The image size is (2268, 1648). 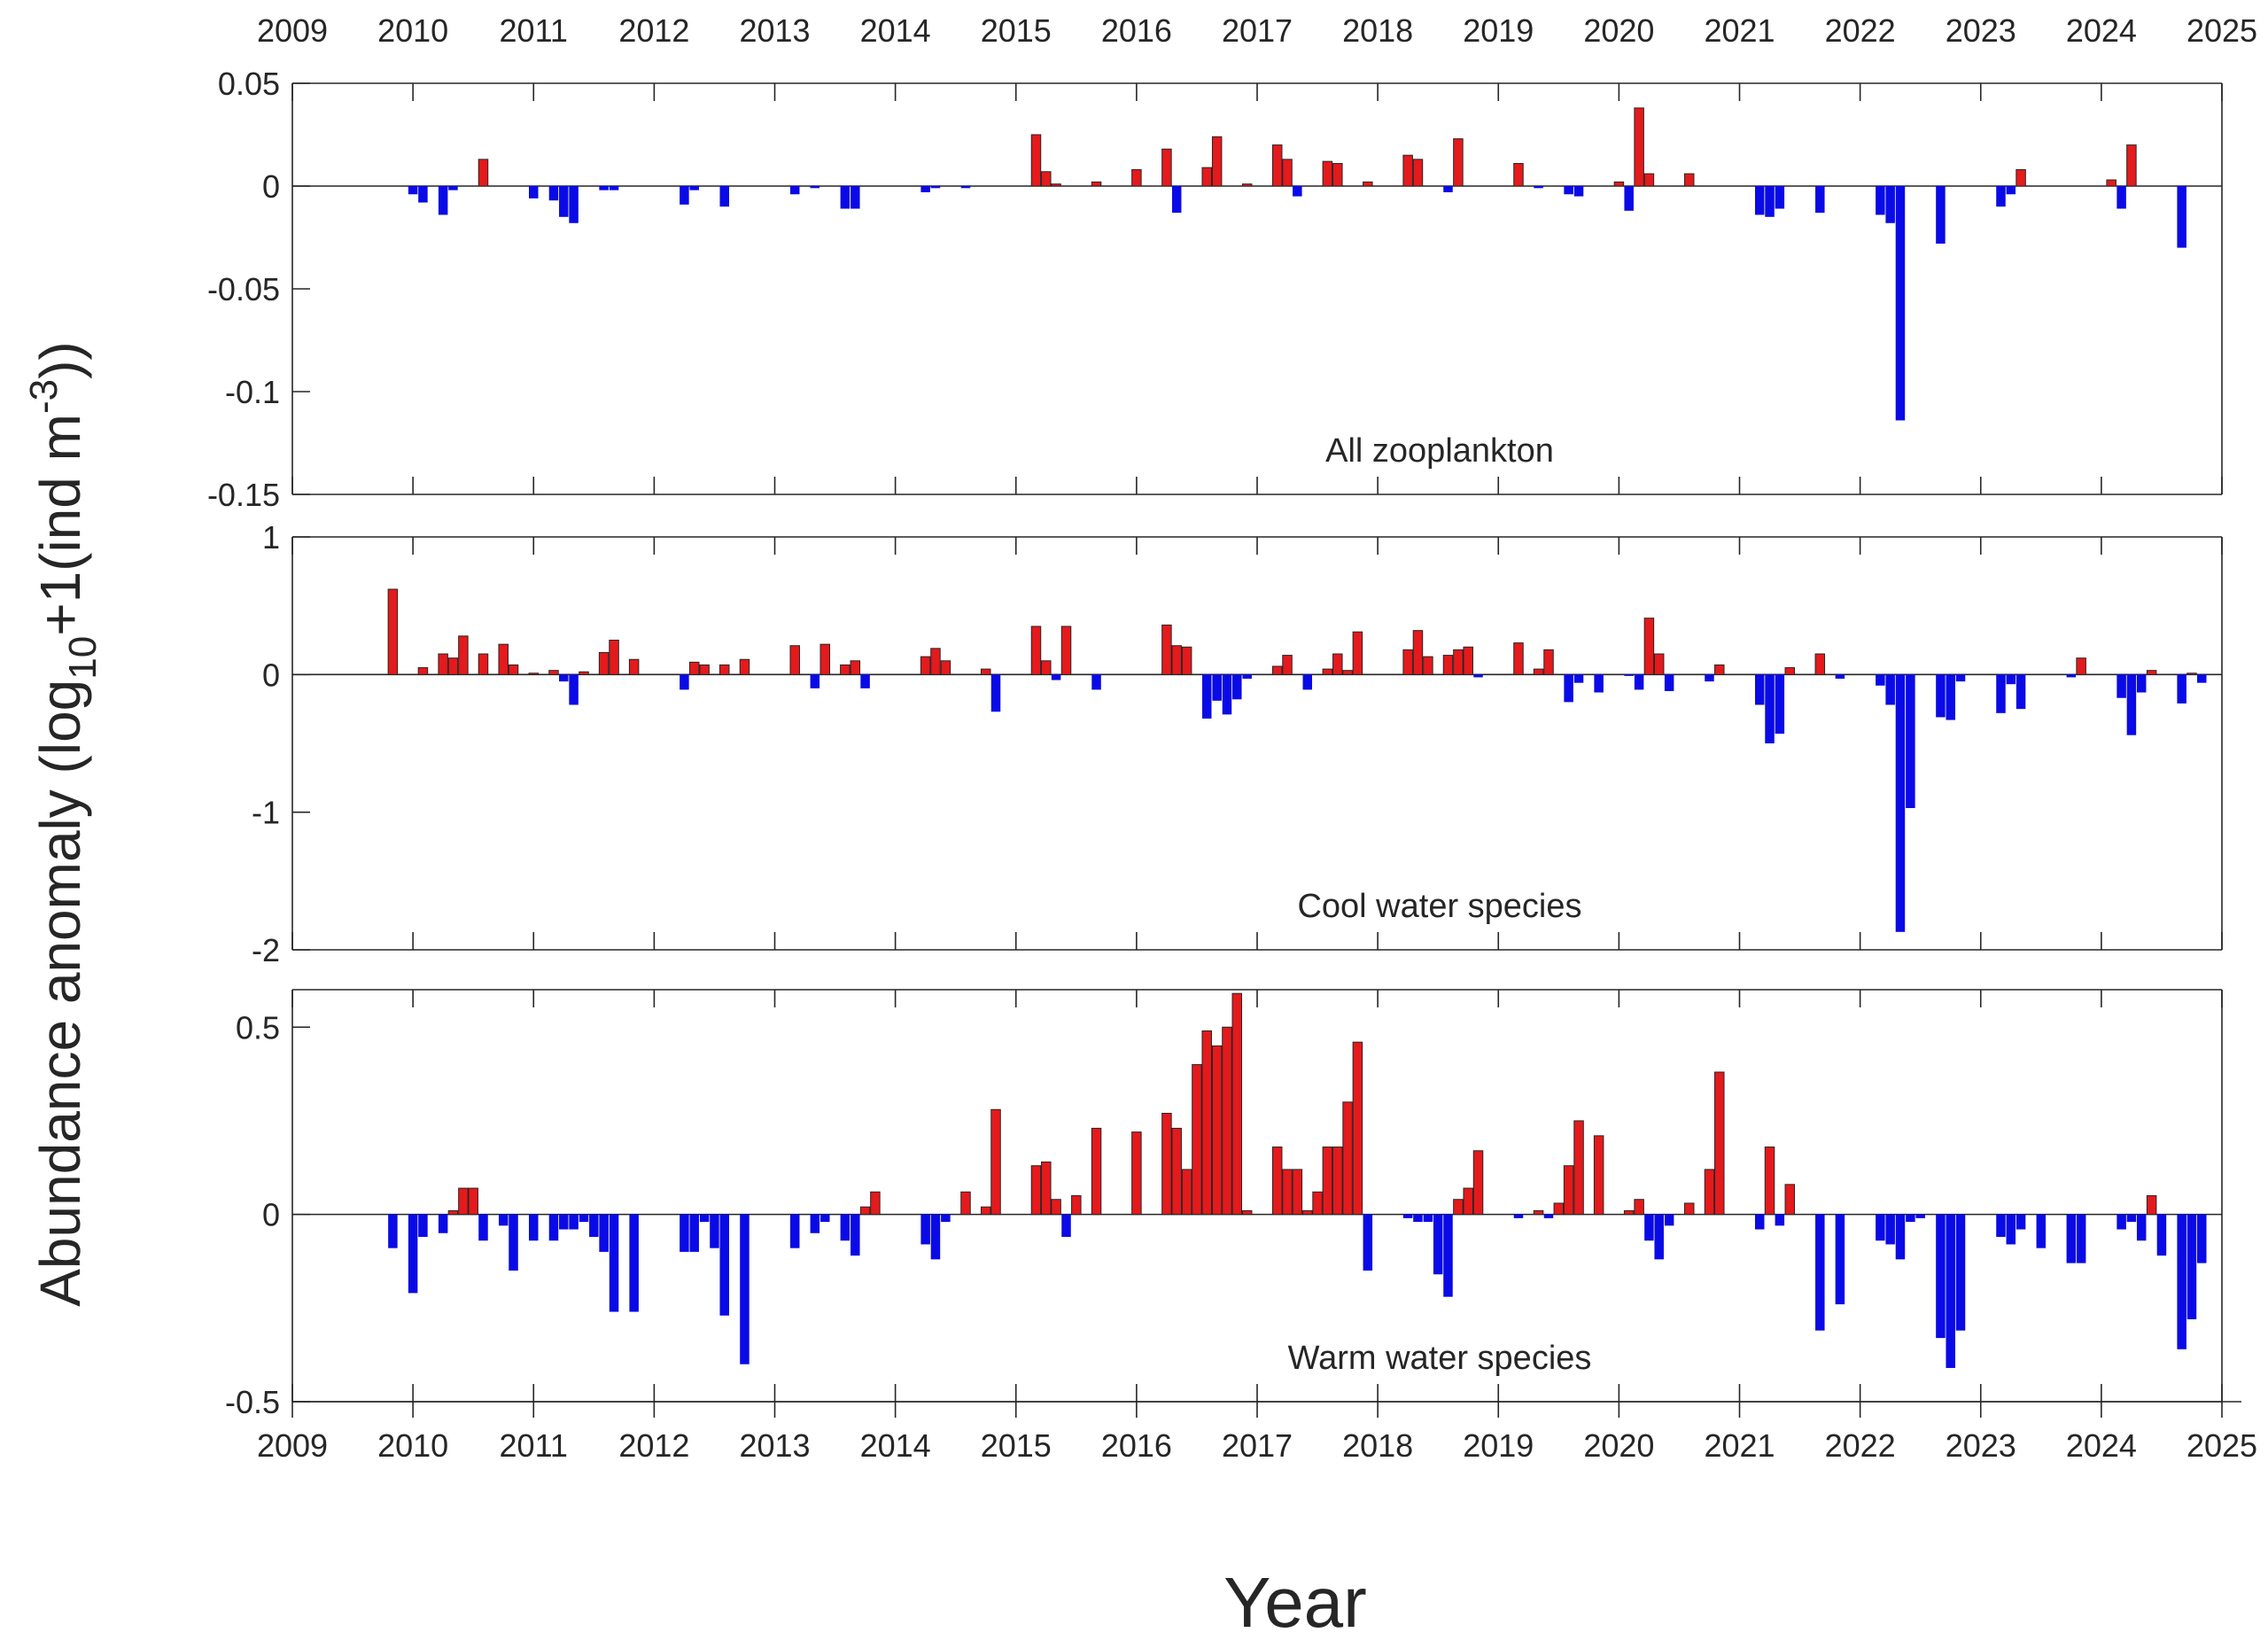 What do you see at coordinates (1016, 30) in the screenshot?
I see `x-tick-label-top: 2015` at bounding box center [1016, 30].